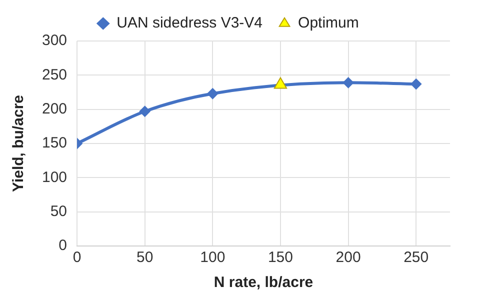  Describe the element at coordinates (59, 211) in the screenshot. I see `y-tick-label: 50` at that location.